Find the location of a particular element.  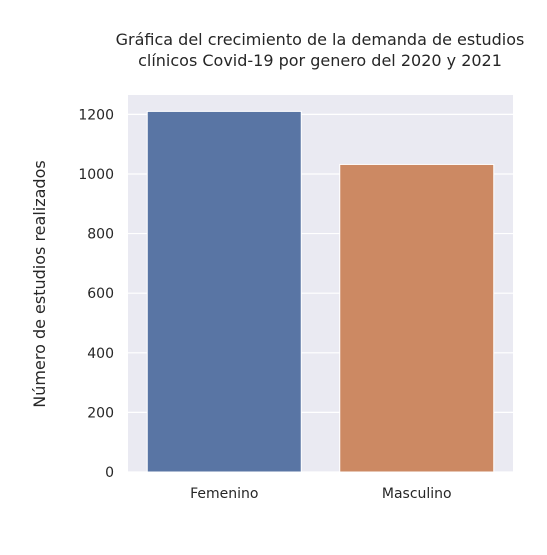

x-tick-label-femenino: Femenino is located at coordinates (224, 494).